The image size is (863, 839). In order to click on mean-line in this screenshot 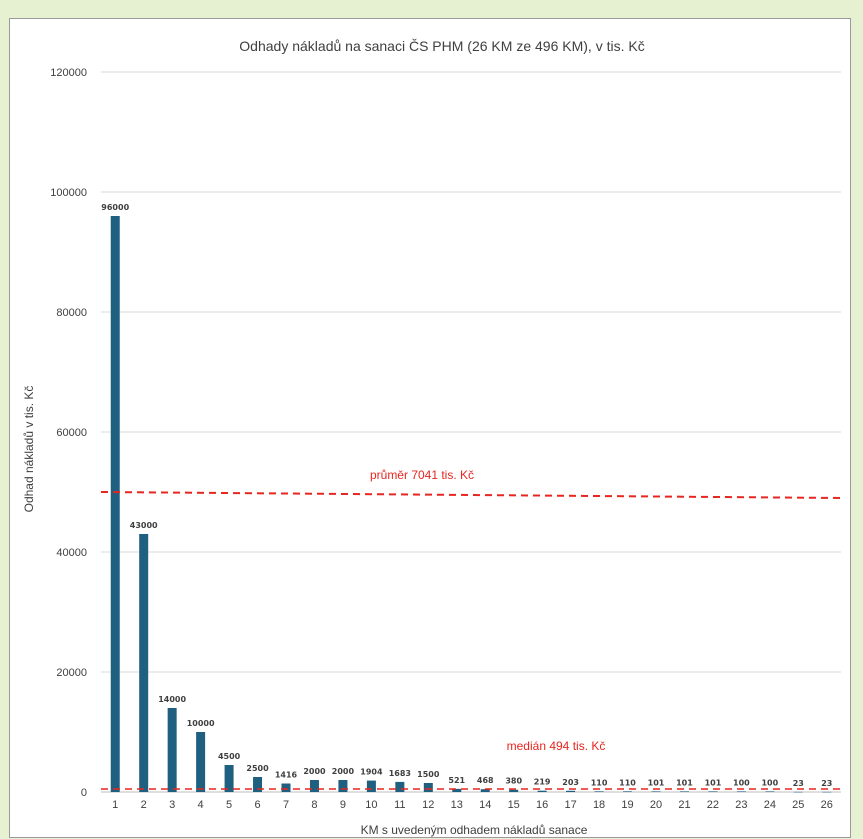, I will do `click(471, 495)`.